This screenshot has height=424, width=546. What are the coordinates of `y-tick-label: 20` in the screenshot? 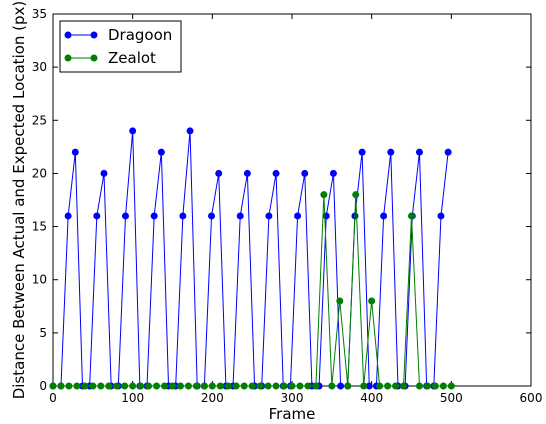 It's located at (39, 173).